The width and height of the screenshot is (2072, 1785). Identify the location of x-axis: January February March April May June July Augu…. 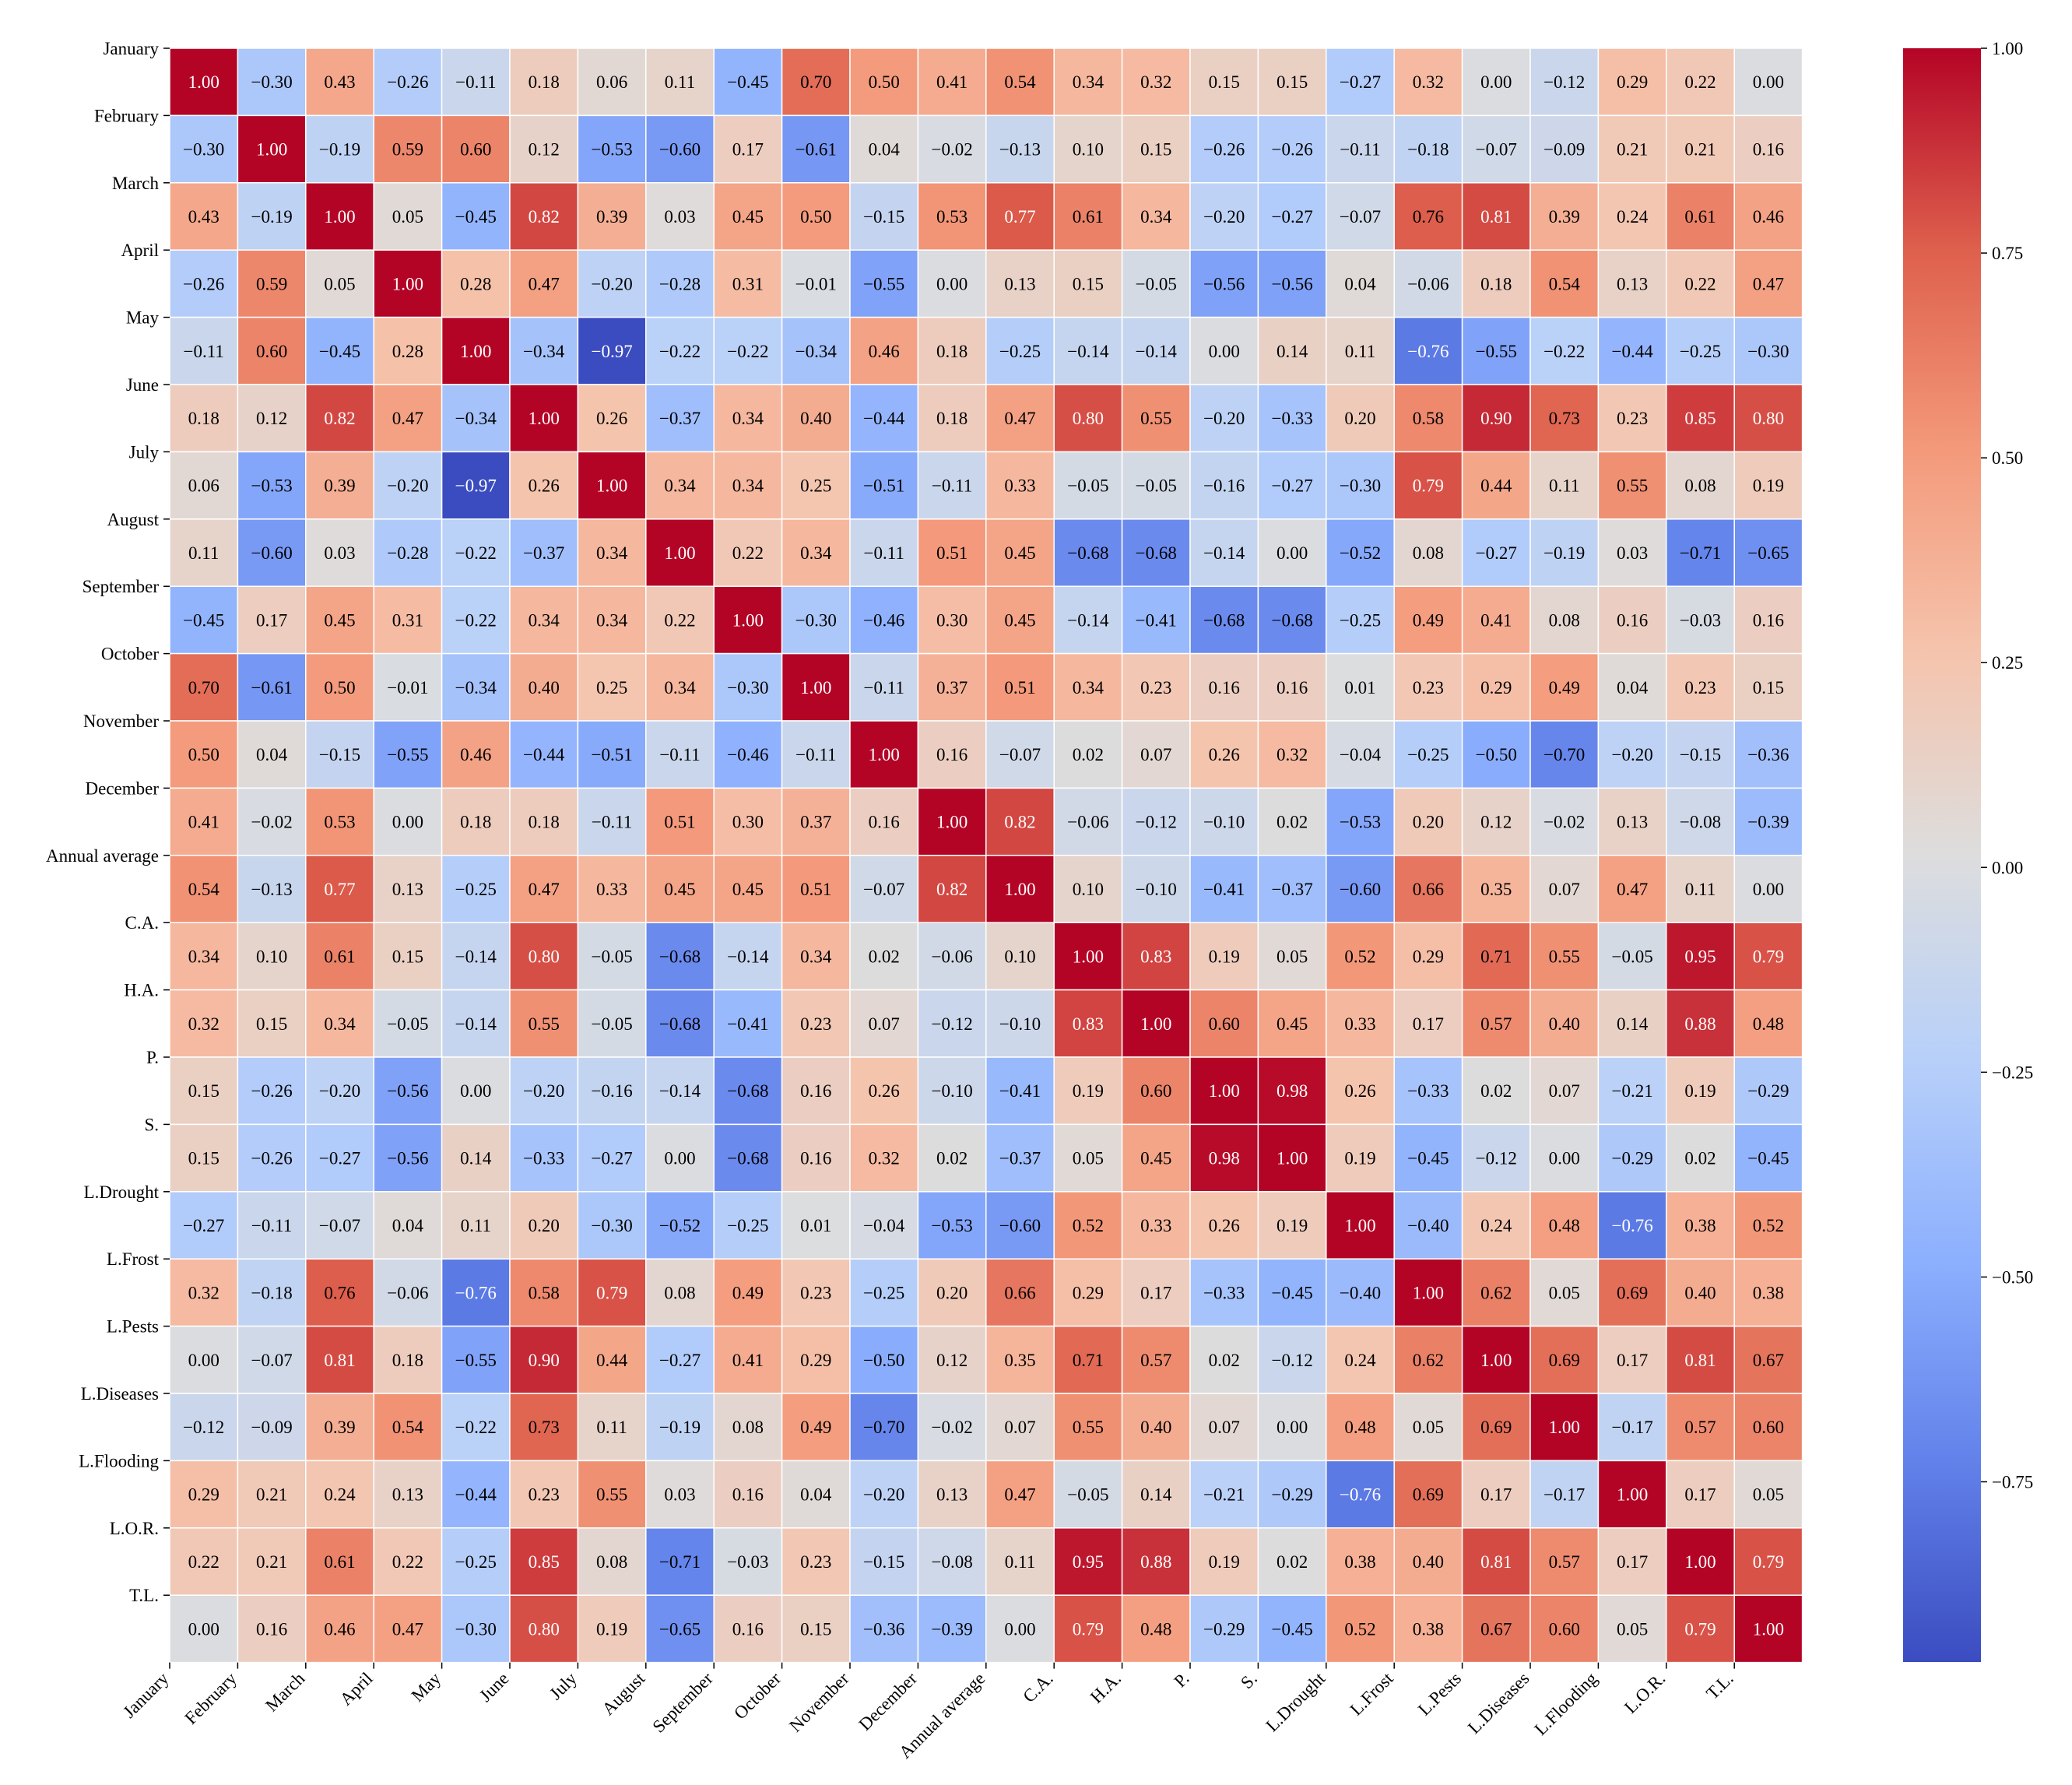
(928, 1712).